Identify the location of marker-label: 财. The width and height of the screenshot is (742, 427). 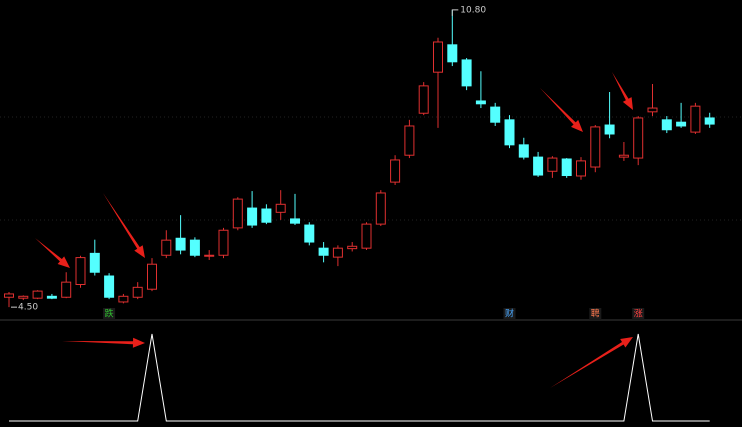
(509, 314).